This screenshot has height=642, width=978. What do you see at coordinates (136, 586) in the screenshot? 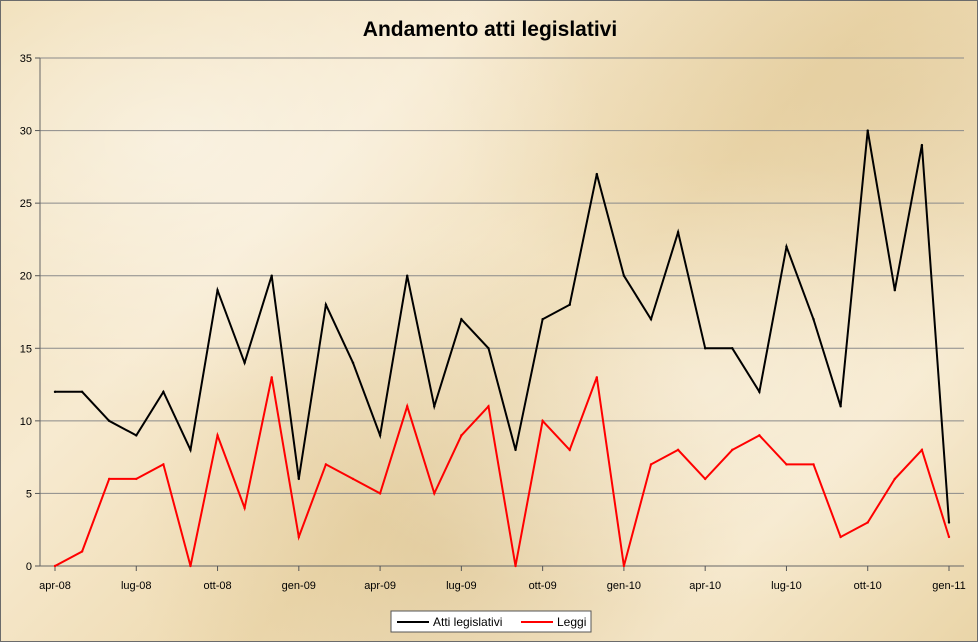
I see `x-tick-label-lug-08: lug-08` at bounding box center [136, 586].